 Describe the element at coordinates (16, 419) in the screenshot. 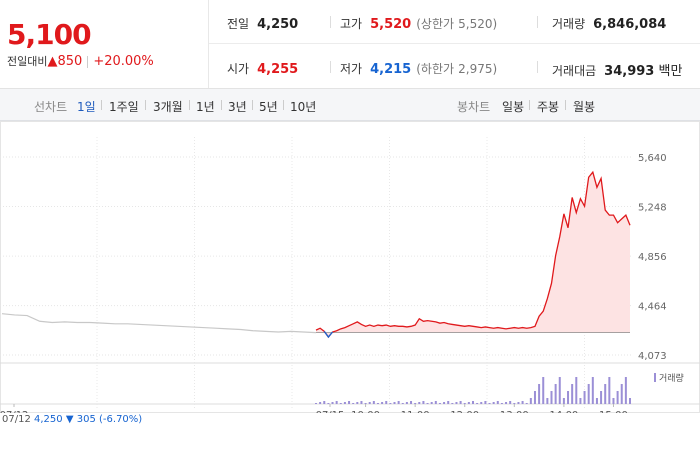

I see `info-date: 07/12` at that location.